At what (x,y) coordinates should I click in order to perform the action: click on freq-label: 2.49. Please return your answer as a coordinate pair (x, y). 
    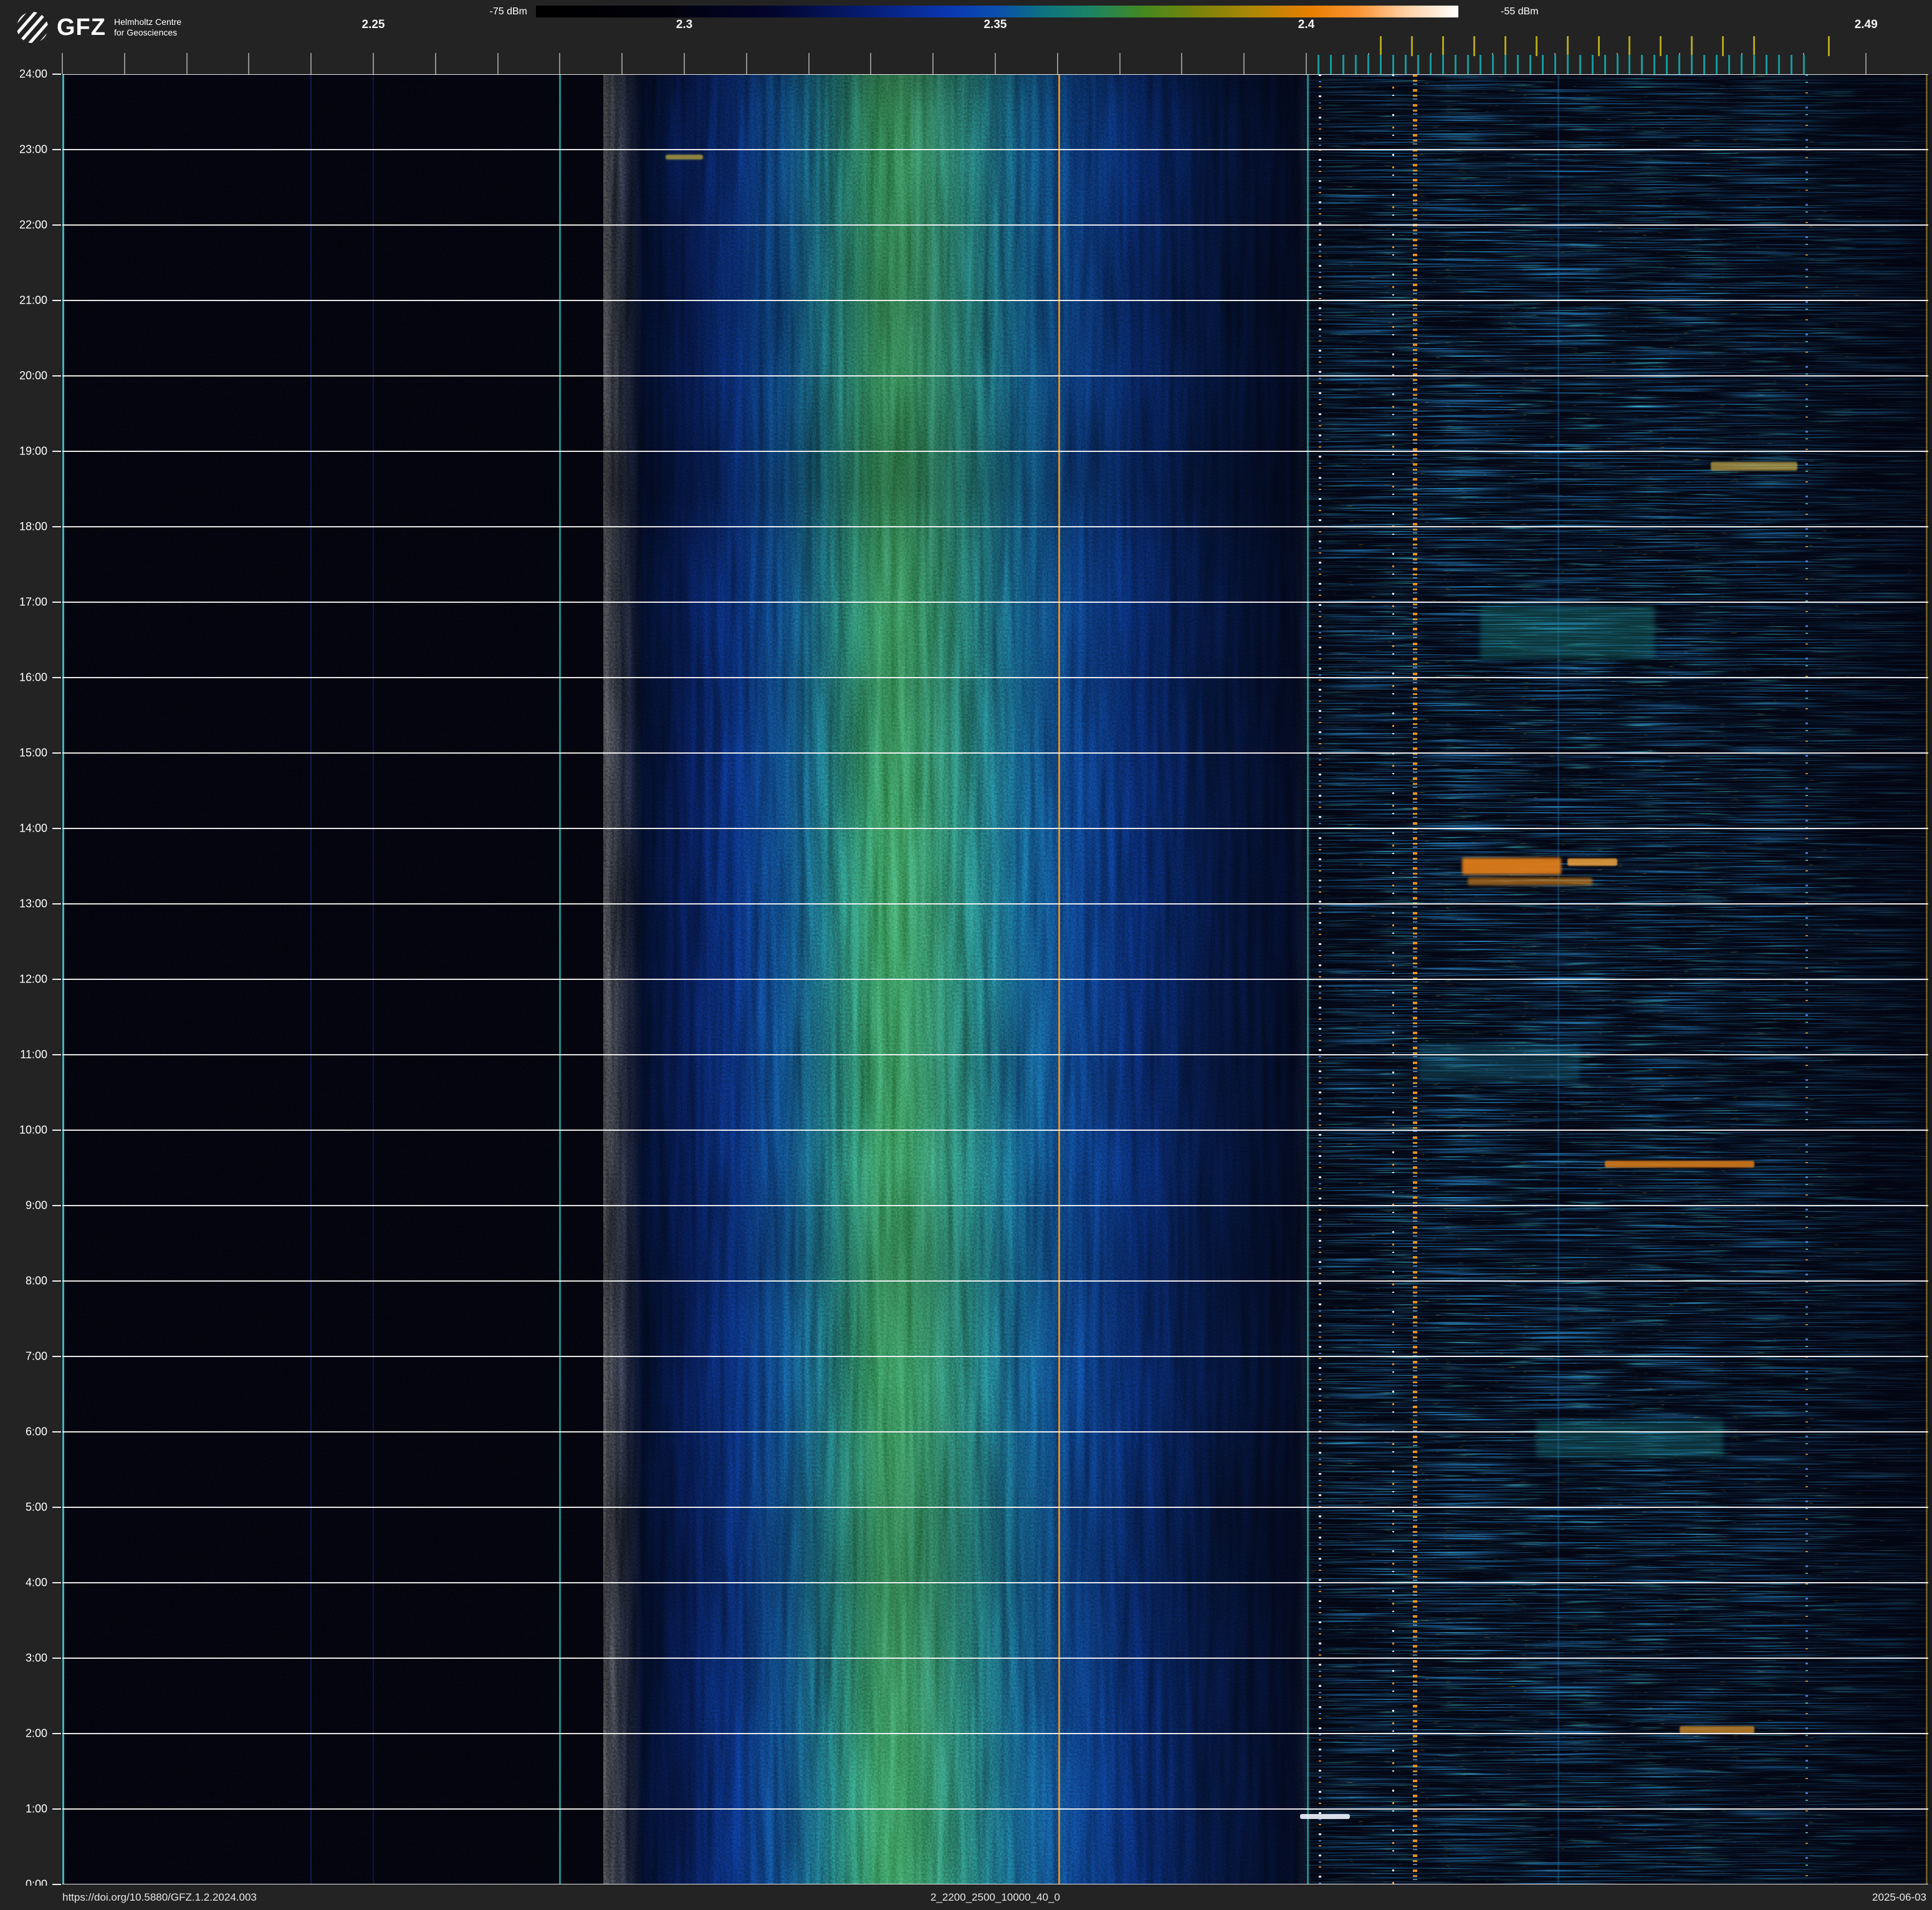
    Looking at the image, I should click on (1866, 24).